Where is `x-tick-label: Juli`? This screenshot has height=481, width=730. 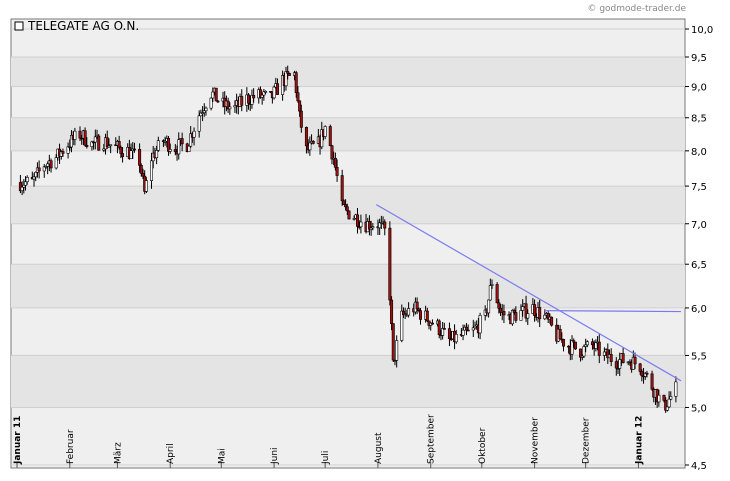 x-tick-label: Juli is located at coordinates (326, 458).